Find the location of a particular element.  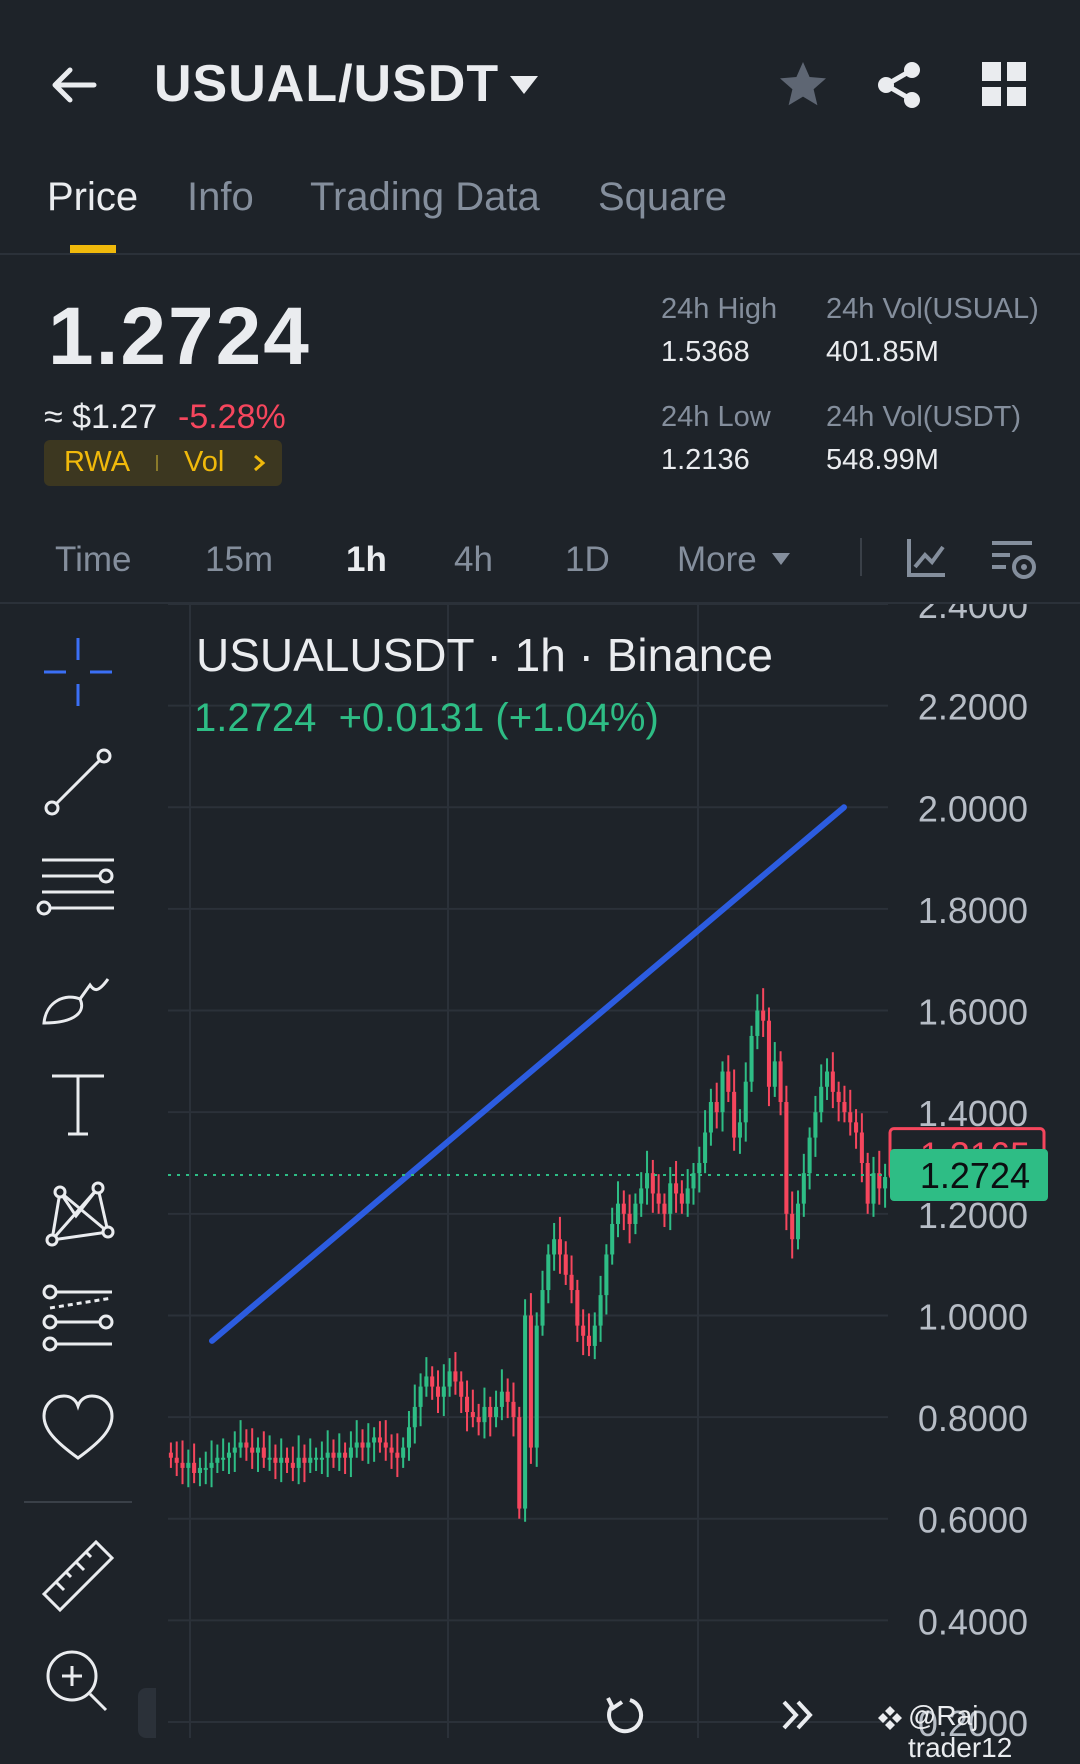

chart-price: 1.2724 is located at coordinates (255, 718).